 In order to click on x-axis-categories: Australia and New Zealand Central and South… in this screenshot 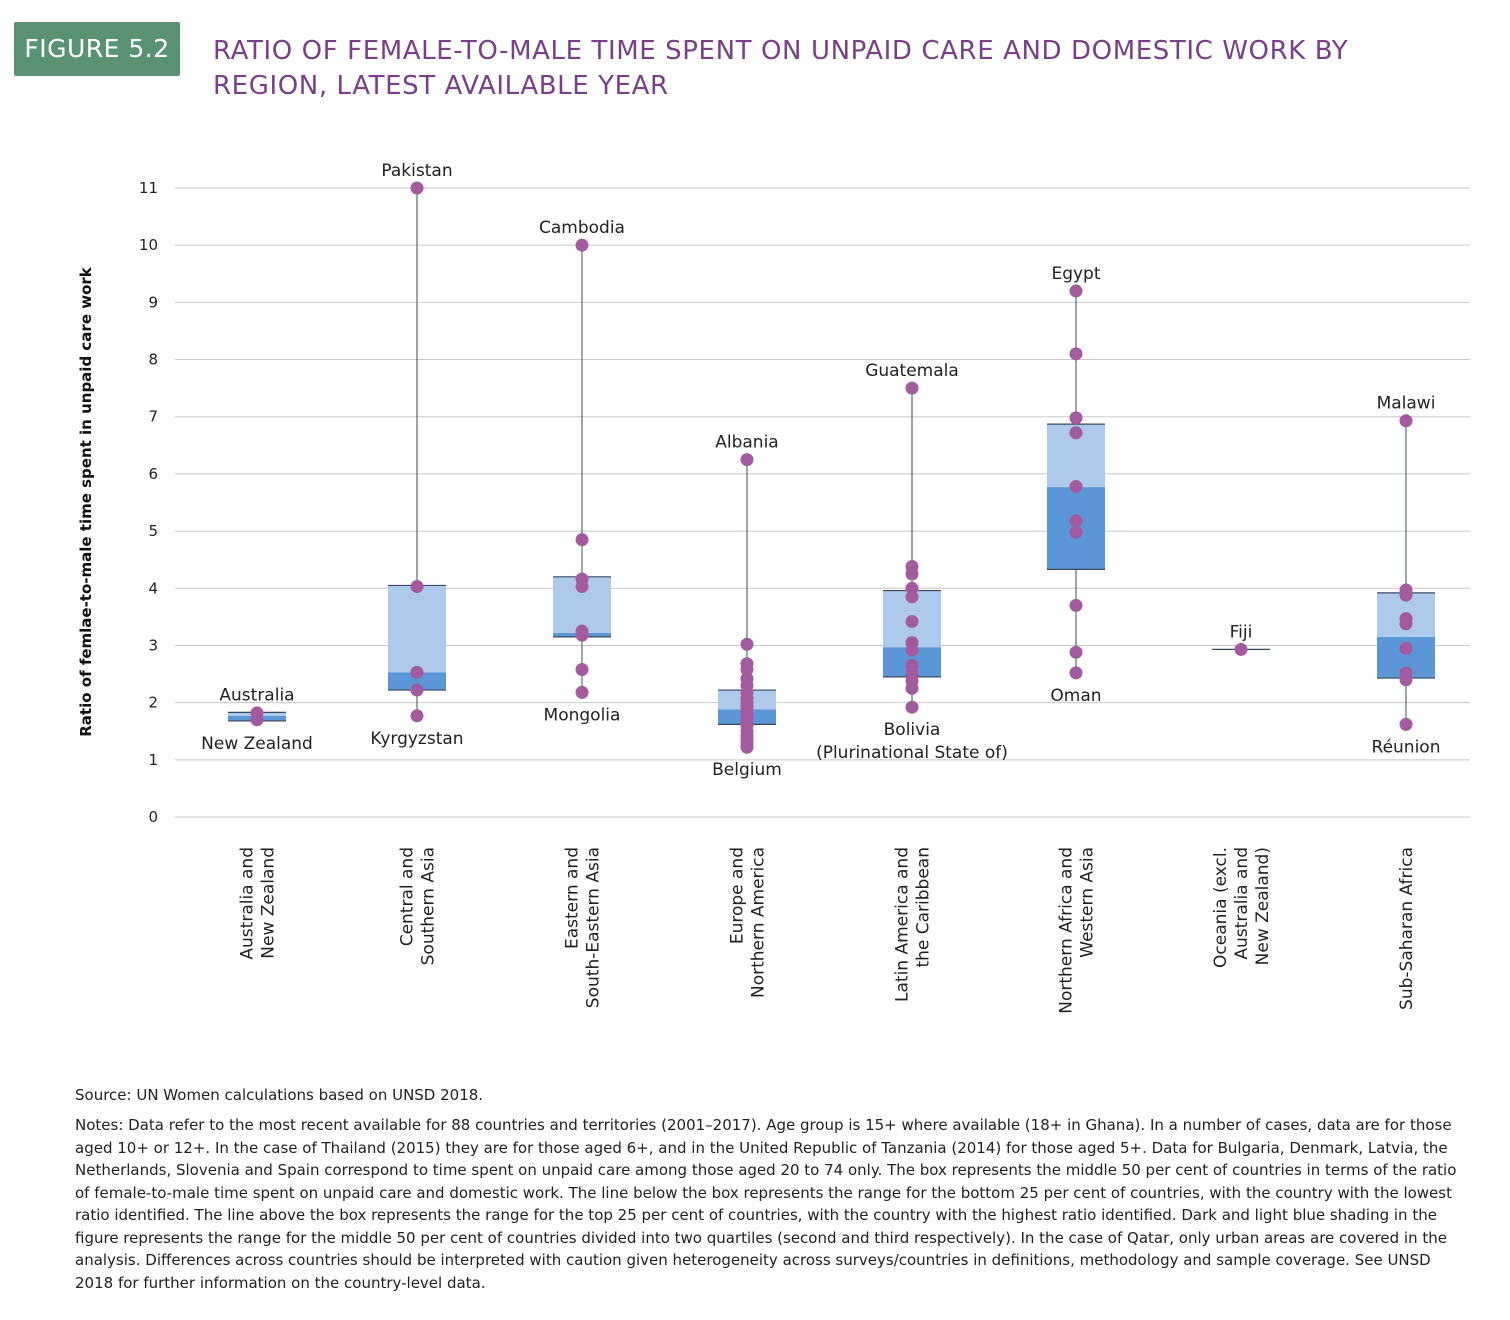, I will do `click(828, 930)`.